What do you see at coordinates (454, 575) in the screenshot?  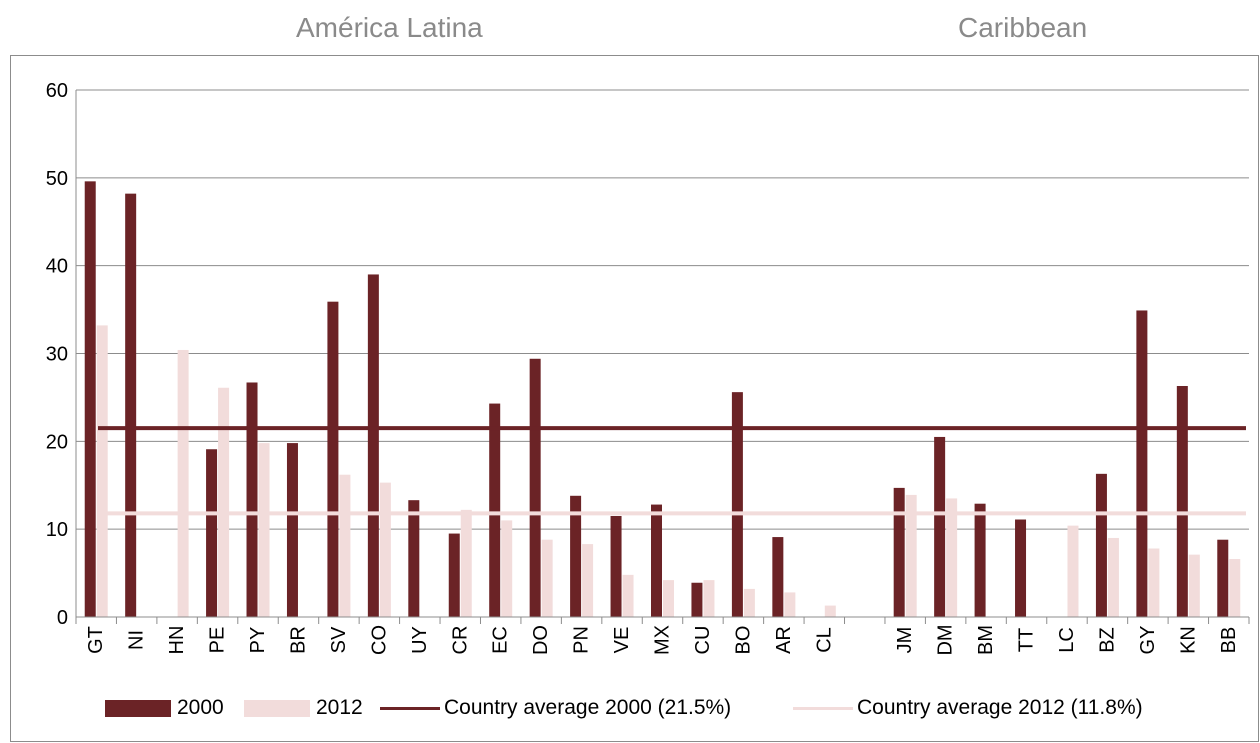 I see `bar-2000-CR` at bounding box center [454, 575].